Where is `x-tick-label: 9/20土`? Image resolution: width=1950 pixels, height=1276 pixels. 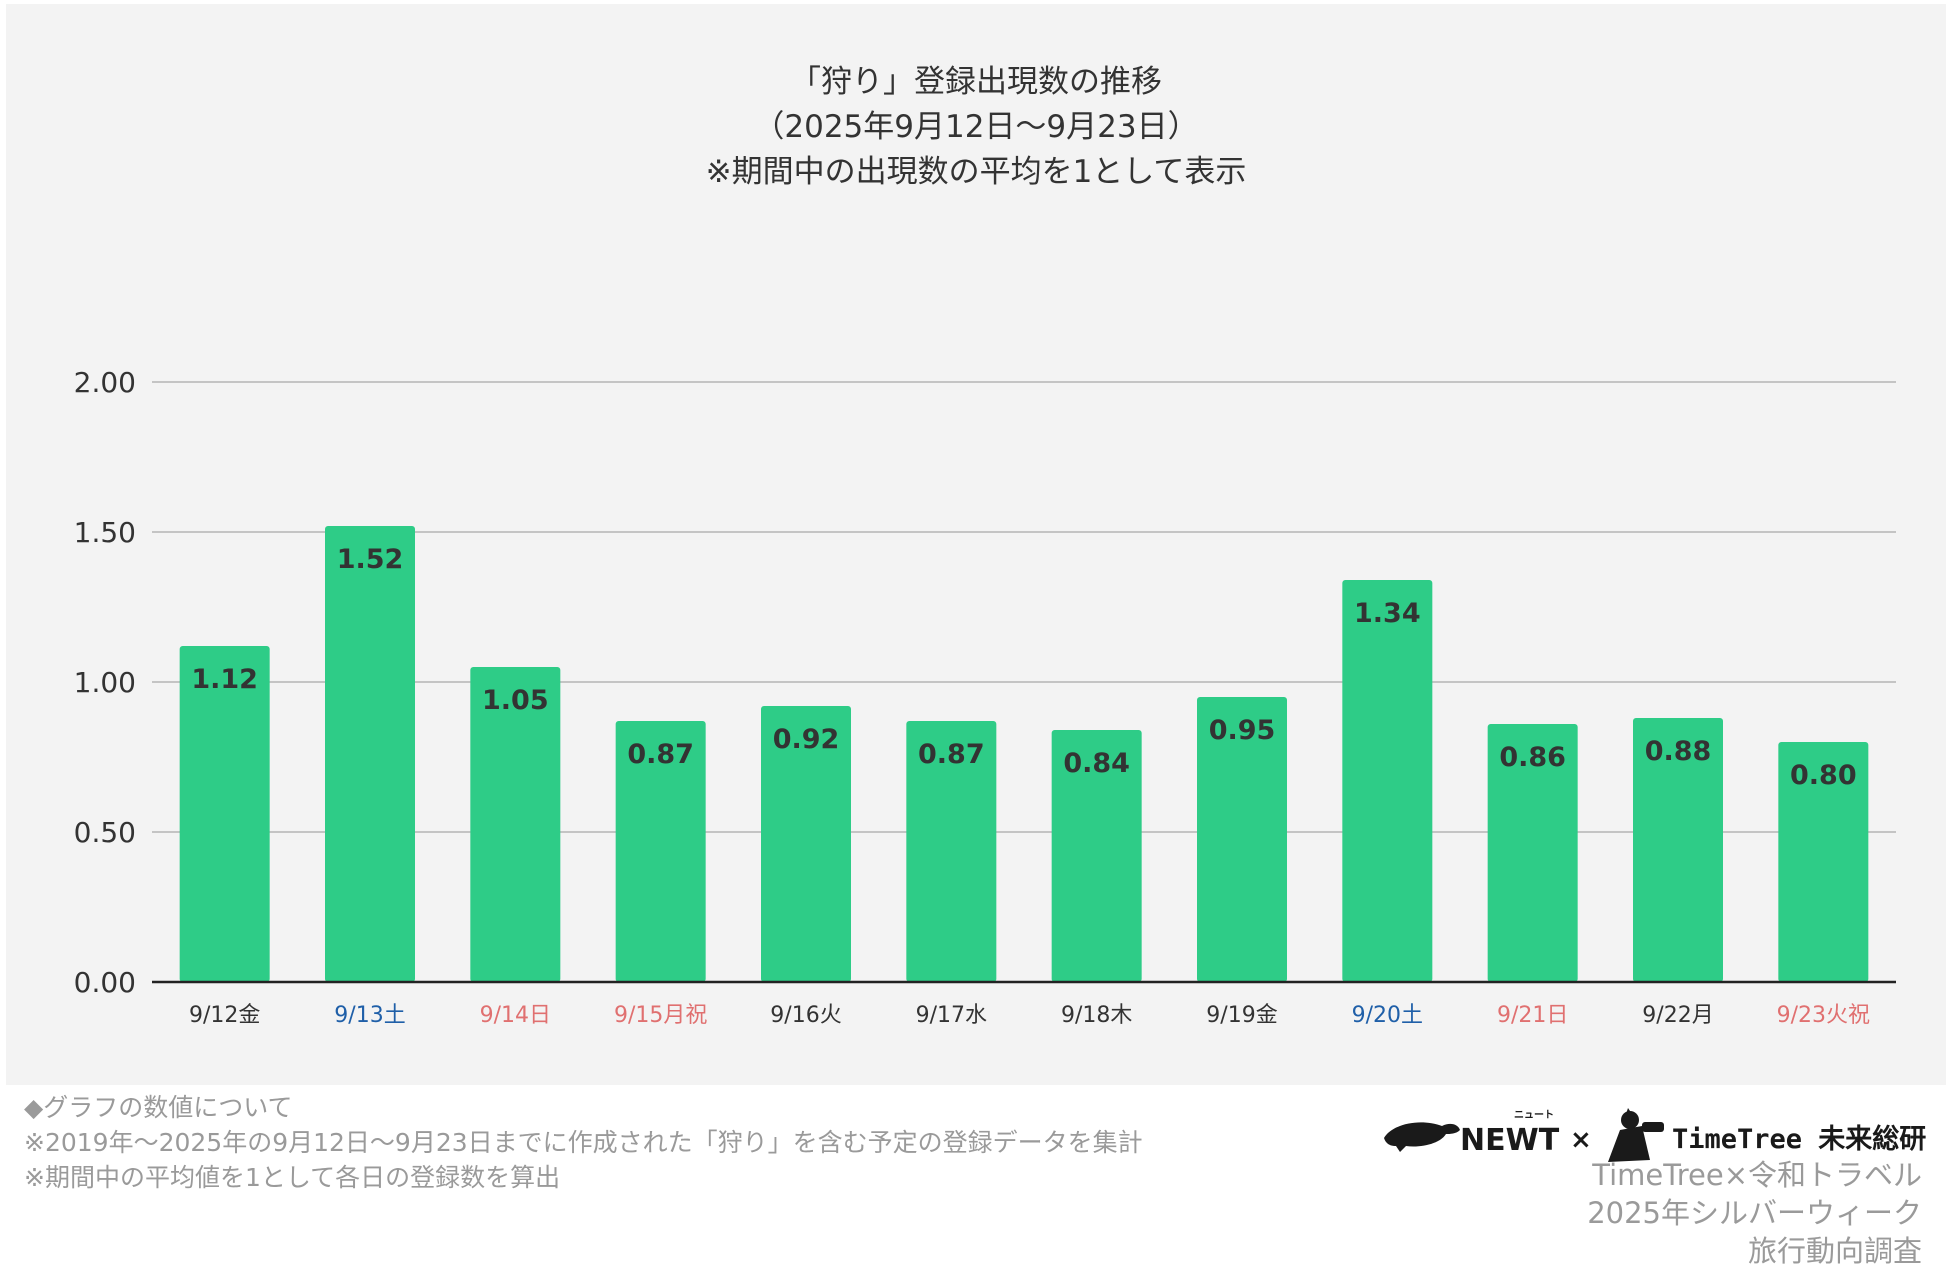
x-tick-label: 9/20土 is located at coordinates (1387, 1015).